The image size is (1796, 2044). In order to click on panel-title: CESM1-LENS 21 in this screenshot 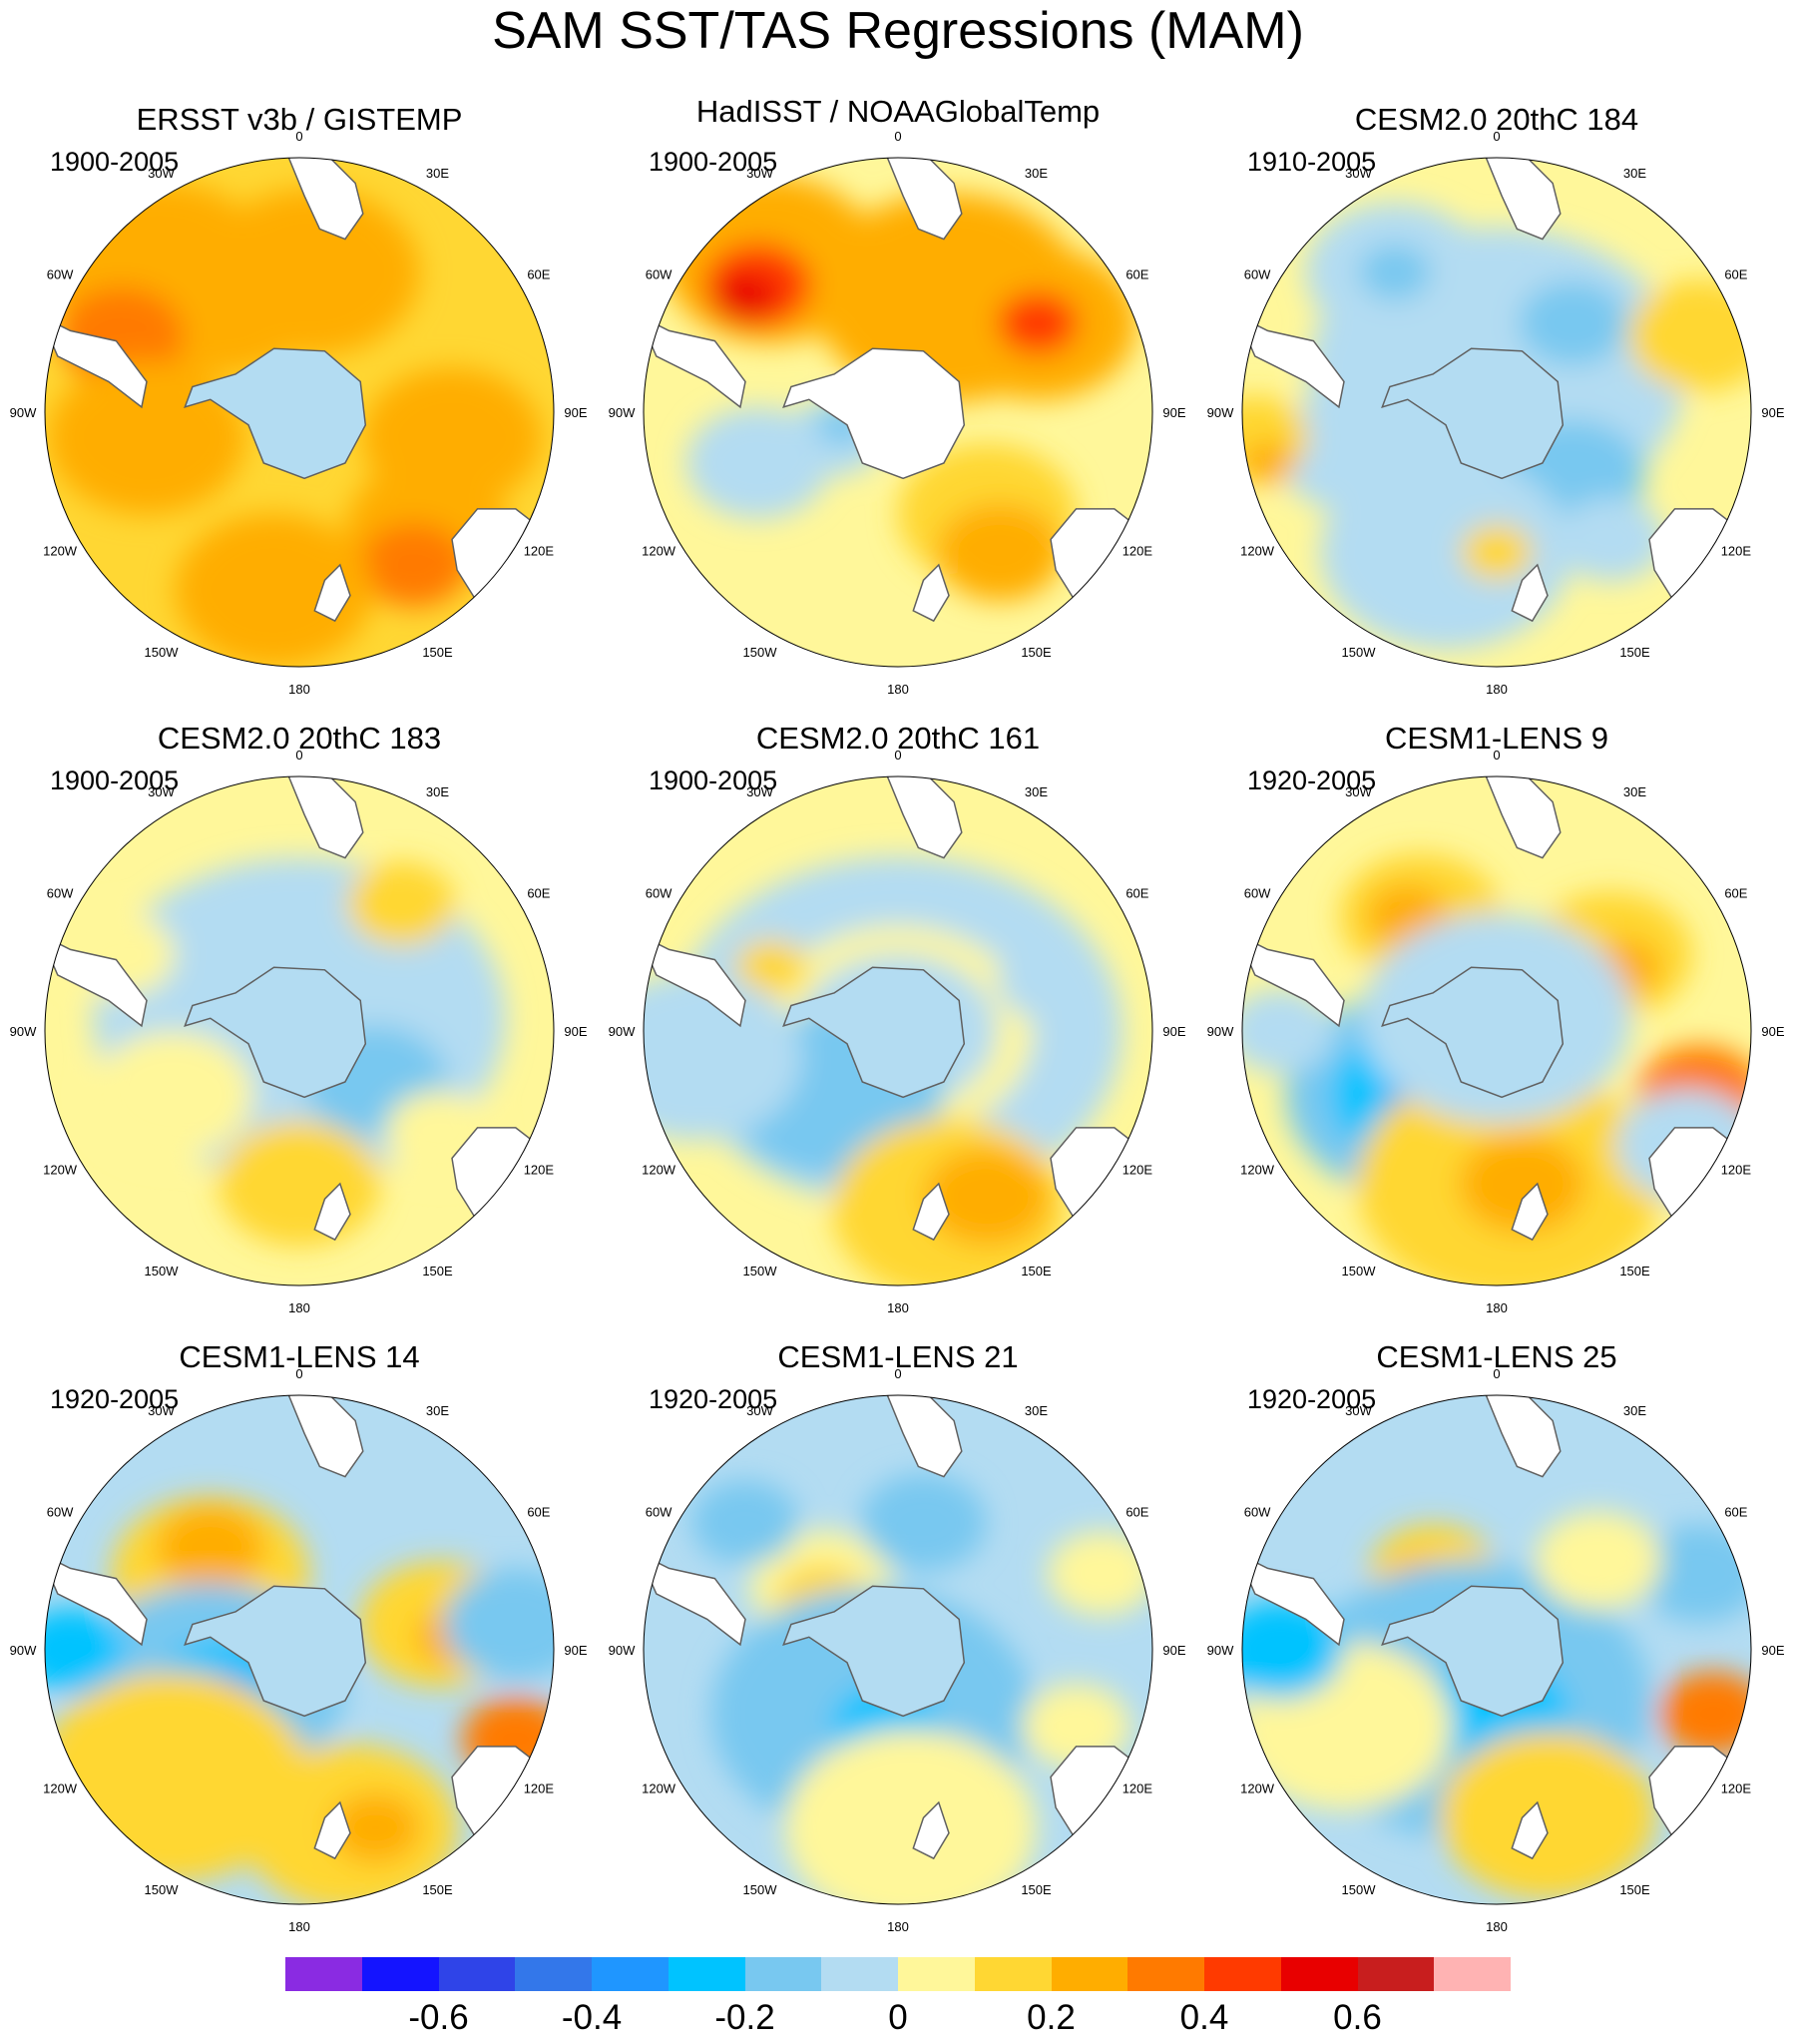, I will do `click(898, 1356)`.